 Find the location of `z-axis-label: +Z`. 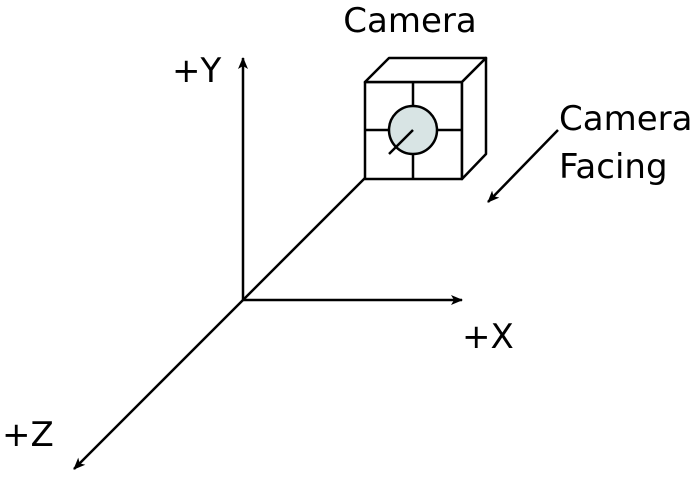

z-axis-label: +Z is located at coordinates (28, 435).